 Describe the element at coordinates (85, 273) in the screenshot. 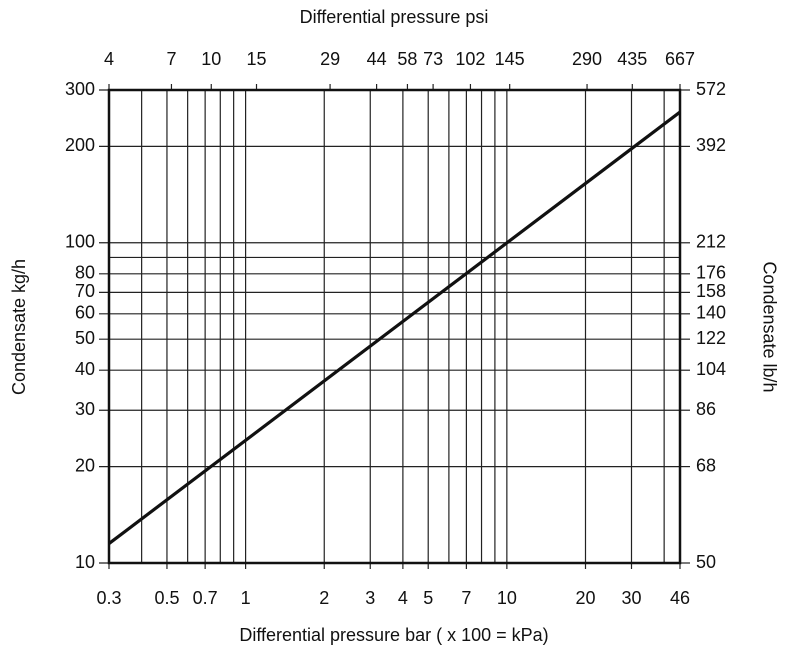

I see `y-tick-label: 80` at that location.